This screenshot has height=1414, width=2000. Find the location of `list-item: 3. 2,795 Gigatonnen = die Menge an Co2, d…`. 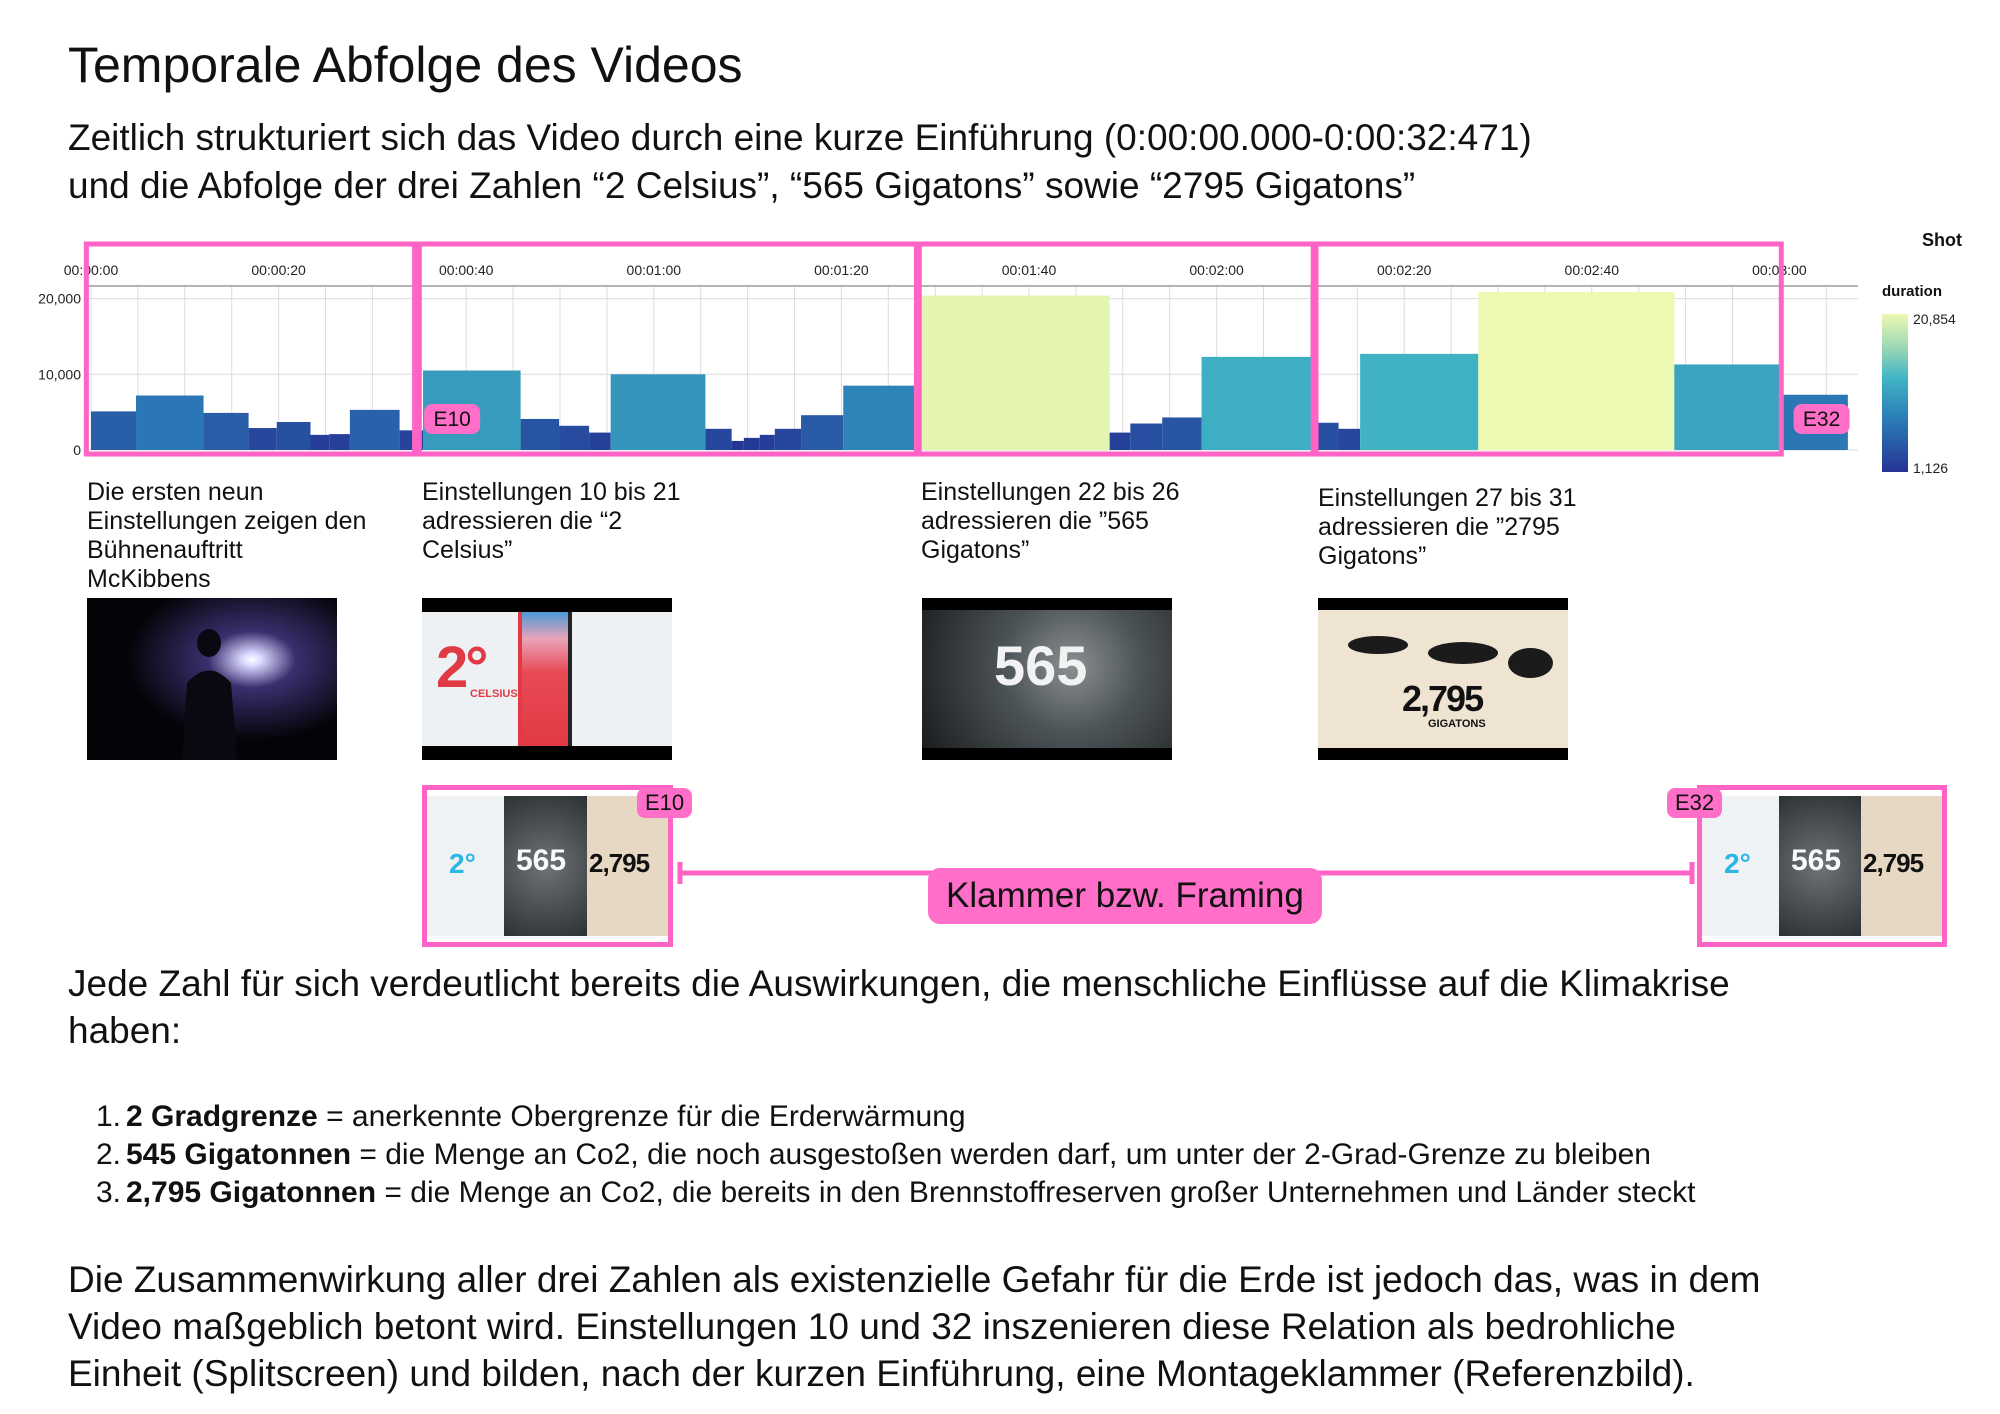

list-item: 3. 2,795 Gigatonnen = die Menge an Co2, d… is located at coordinates (895, 1193).